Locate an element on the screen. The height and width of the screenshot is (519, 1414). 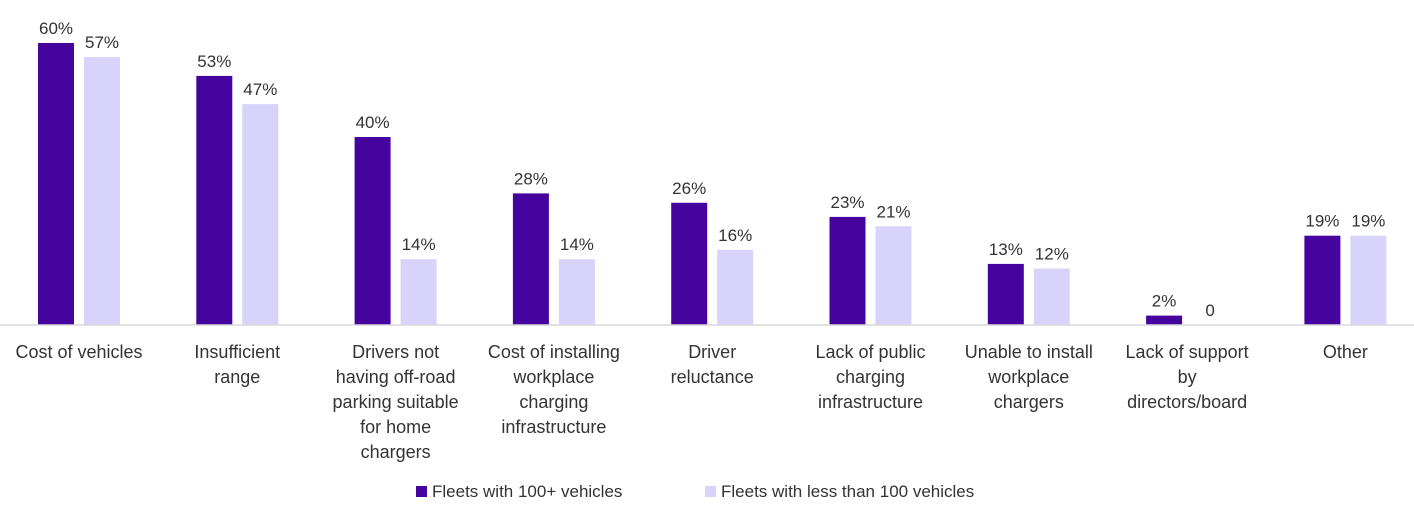
category-label-line: Cost of vehicles is located at coordinates (78, 352).